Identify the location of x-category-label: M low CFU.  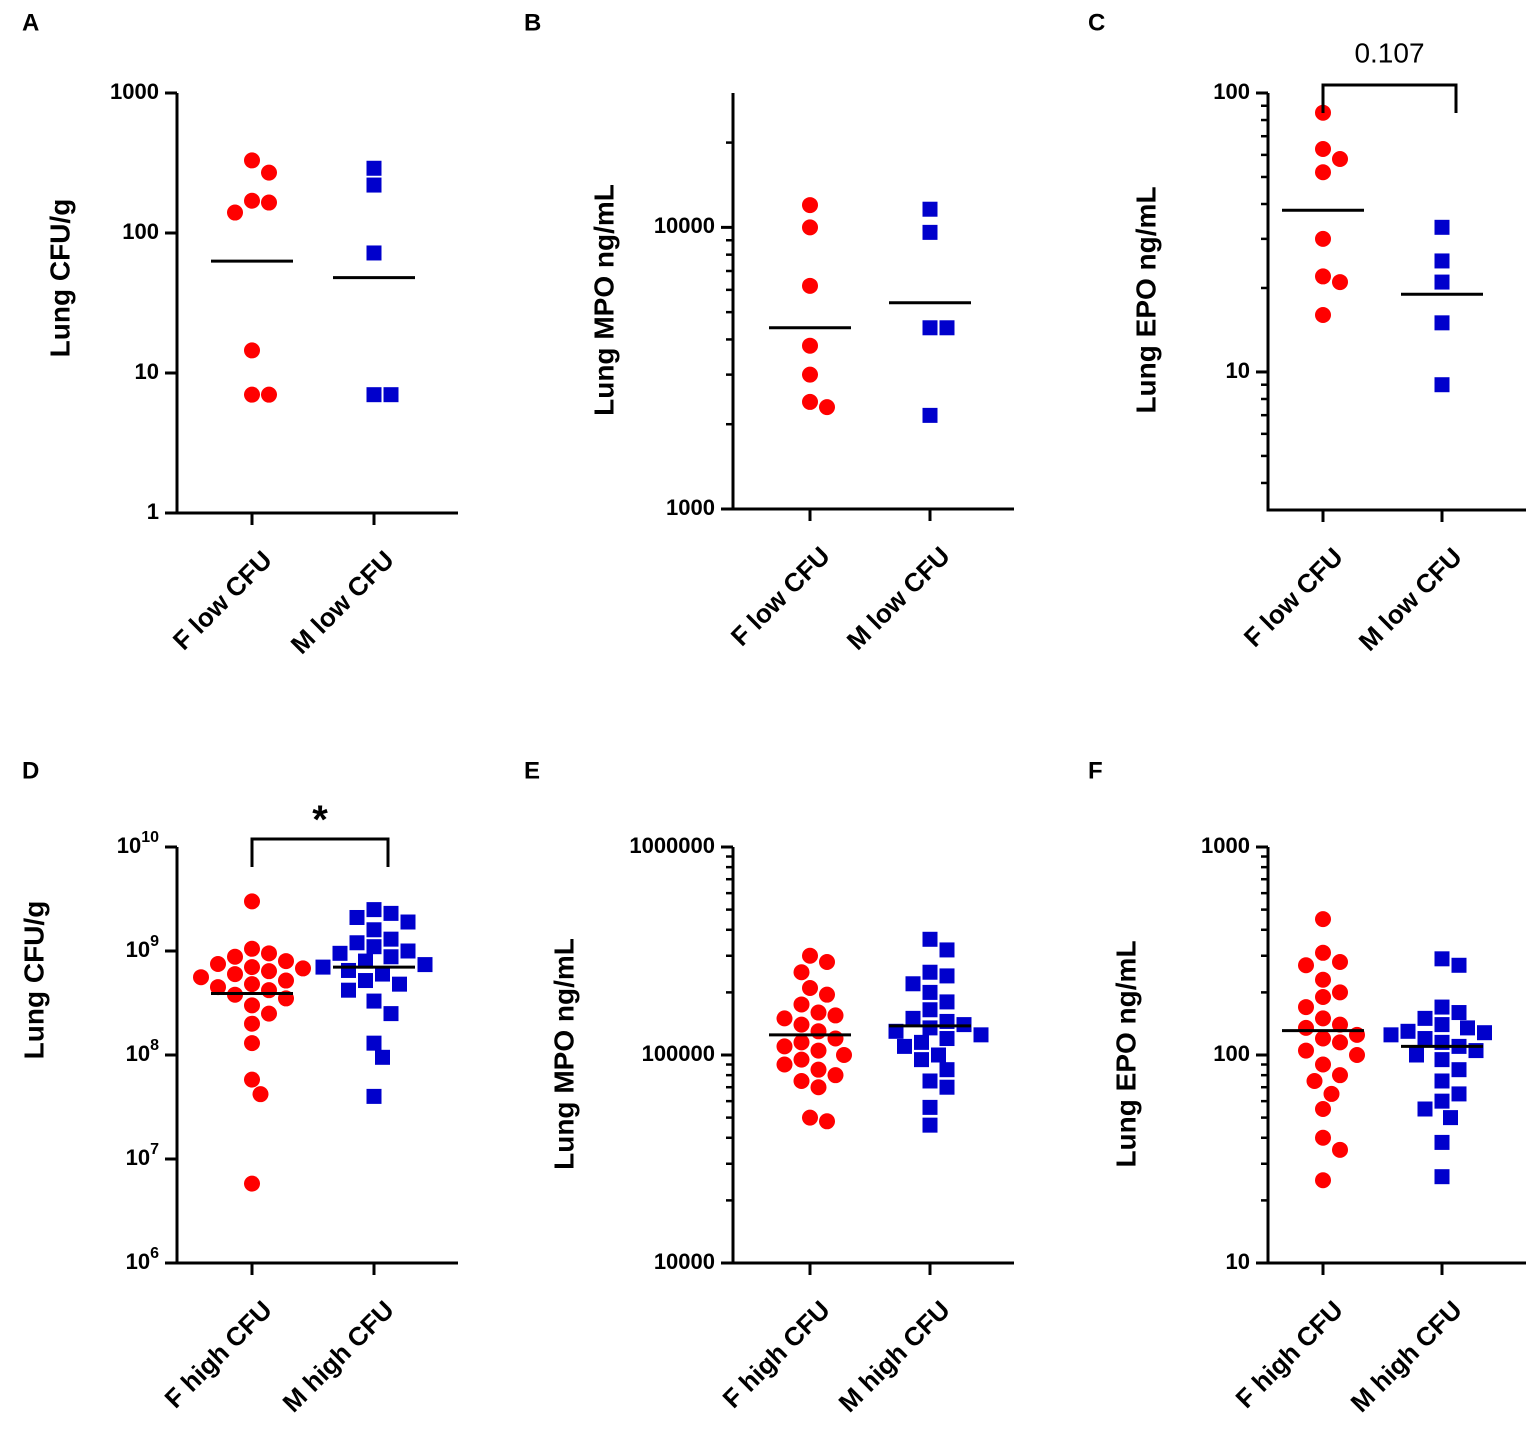
(342, 602).